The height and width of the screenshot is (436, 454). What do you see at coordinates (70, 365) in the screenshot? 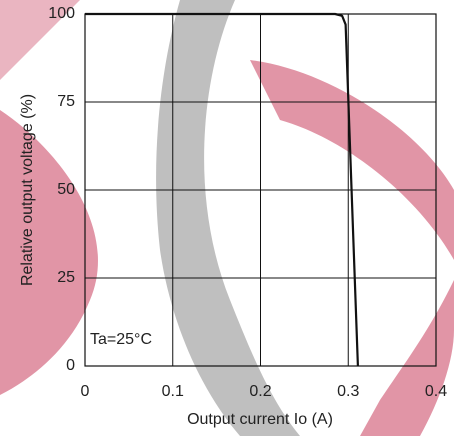
I see `y-tick-label: 0` at bounding box center [70, 365].